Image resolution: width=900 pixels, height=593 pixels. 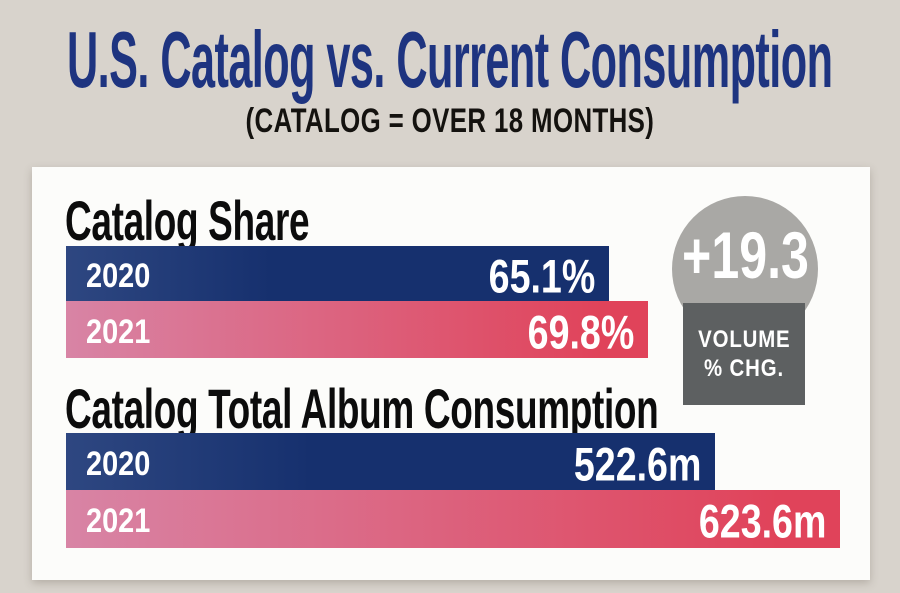 What do you see at coordinates (362, 408) in the screenshot?
I see `section-title-catalog-consumption: Catalog Total Album Consumption` at bounding box center [362, 408].